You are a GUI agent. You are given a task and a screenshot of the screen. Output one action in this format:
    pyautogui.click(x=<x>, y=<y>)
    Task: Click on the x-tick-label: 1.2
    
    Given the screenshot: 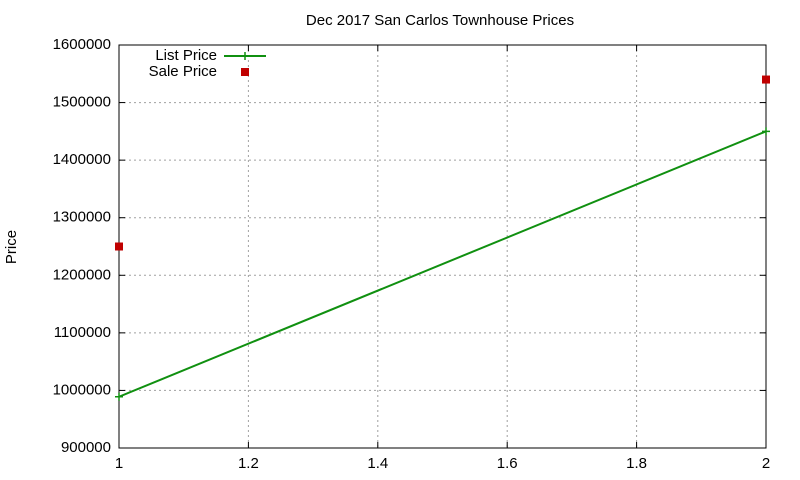 What is the action you would take?
    pyautogui.click(x=248, y=463)
    